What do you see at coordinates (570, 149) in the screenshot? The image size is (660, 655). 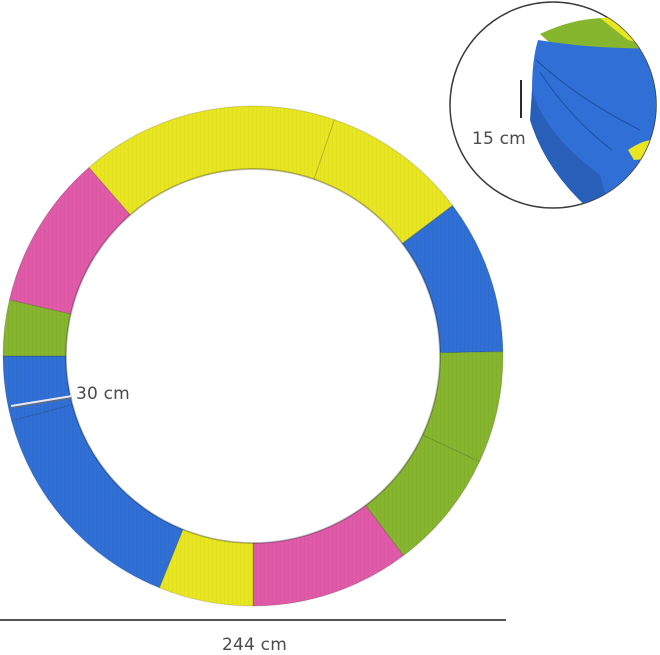 I see `detail-side-band` at bounding box center [570, 149].